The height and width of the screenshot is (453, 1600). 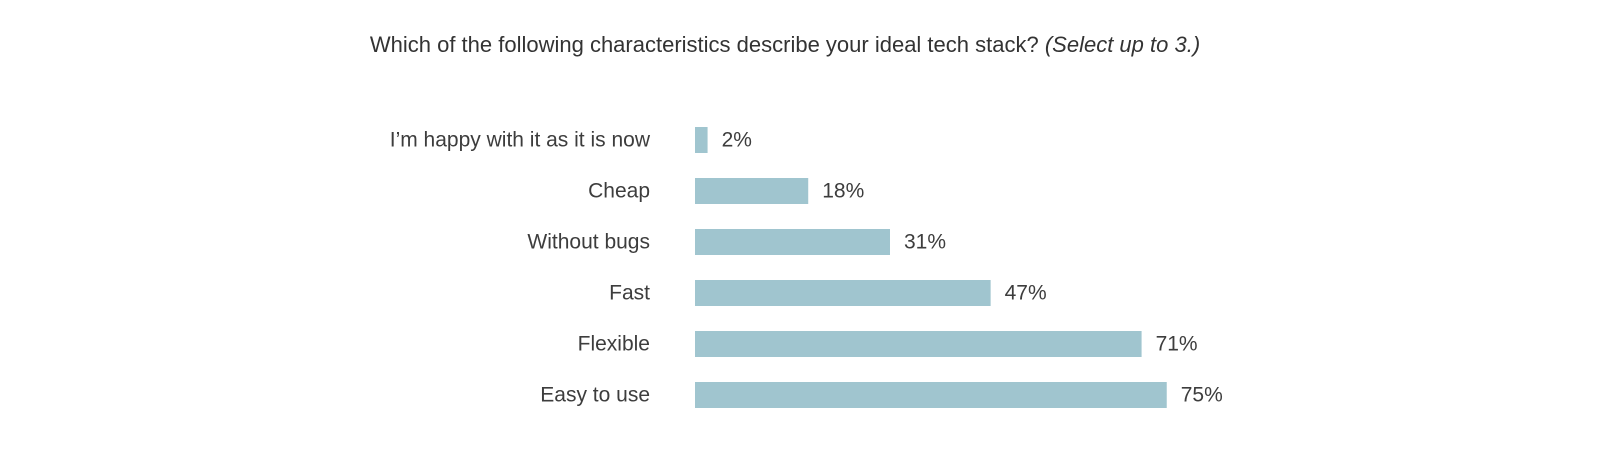 I want to click on category-label: I’m happy with it as it is now, so click(x=520, y=140).